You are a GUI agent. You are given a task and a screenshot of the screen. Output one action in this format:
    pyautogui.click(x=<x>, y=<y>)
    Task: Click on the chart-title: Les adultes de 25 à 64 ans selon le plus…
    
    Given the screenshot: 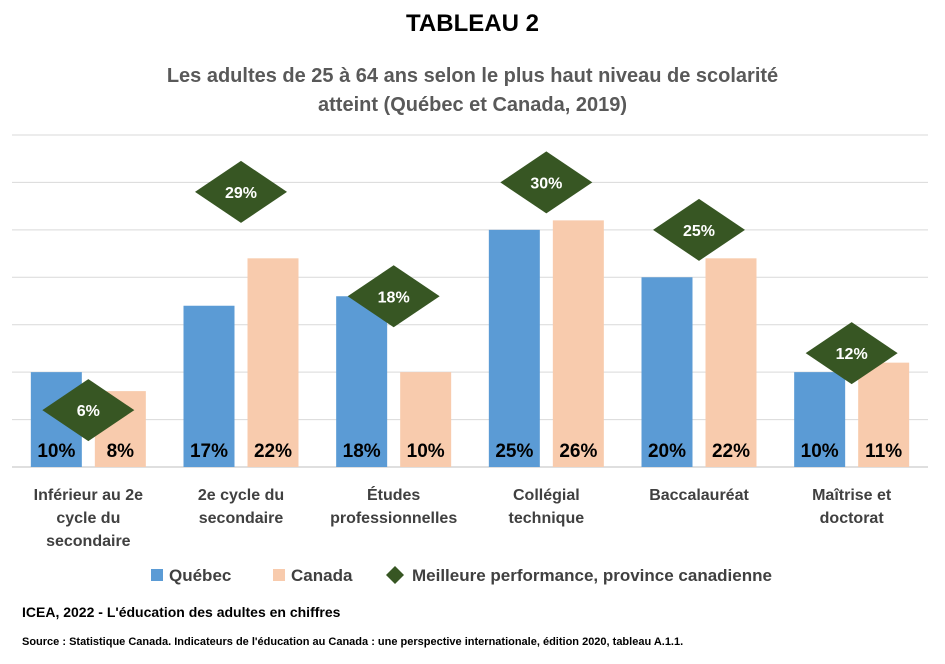 What is the action you would take?
    pyautogui.click(x=472, y=91)
    